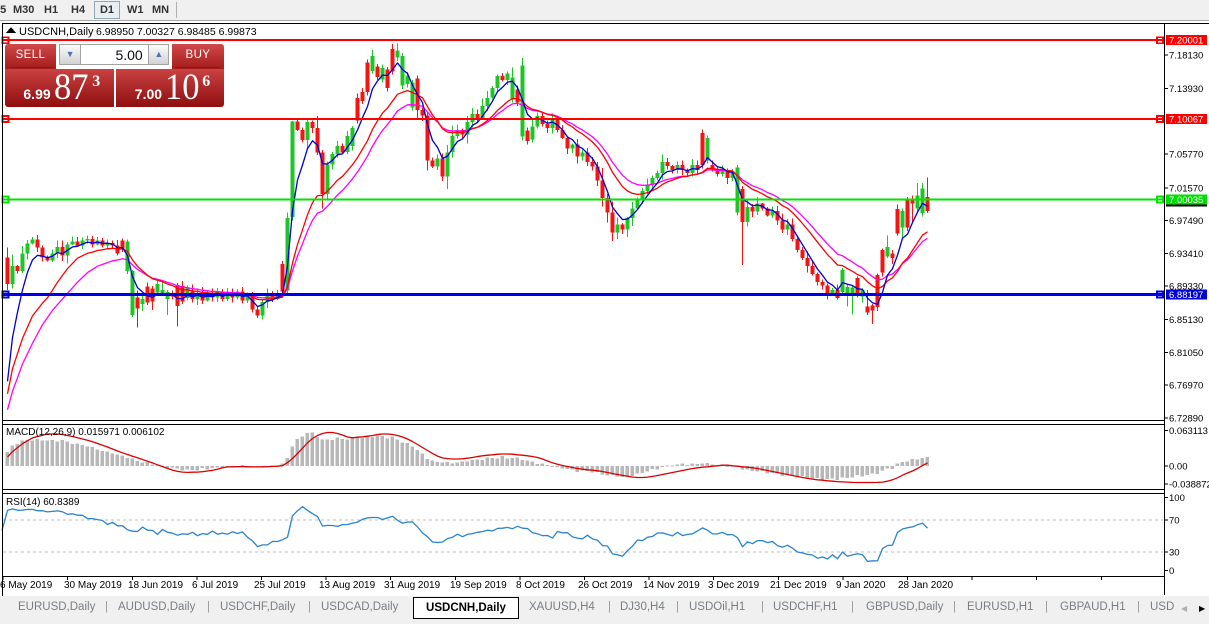 The height and width of the screenshot is (624, 1209). Describe the element at coordinates (155, 585) in the screenshot. I see `svg-text: 18 Jun 2019` at that location.